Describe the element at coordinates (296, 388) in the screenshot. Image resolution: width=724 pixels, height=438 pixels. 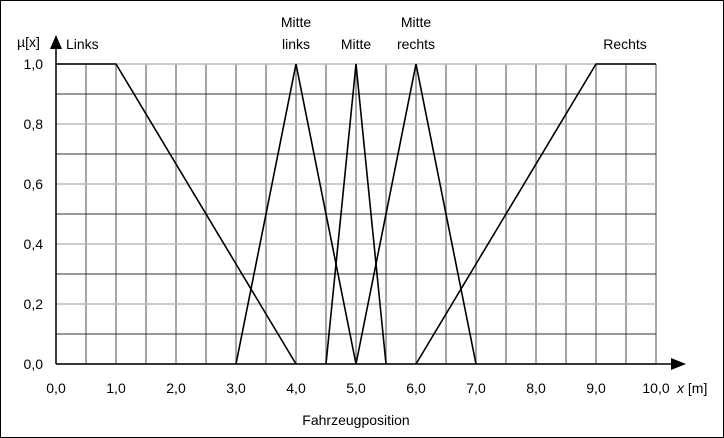
I see `x-tick-label: 4,0` at that location.